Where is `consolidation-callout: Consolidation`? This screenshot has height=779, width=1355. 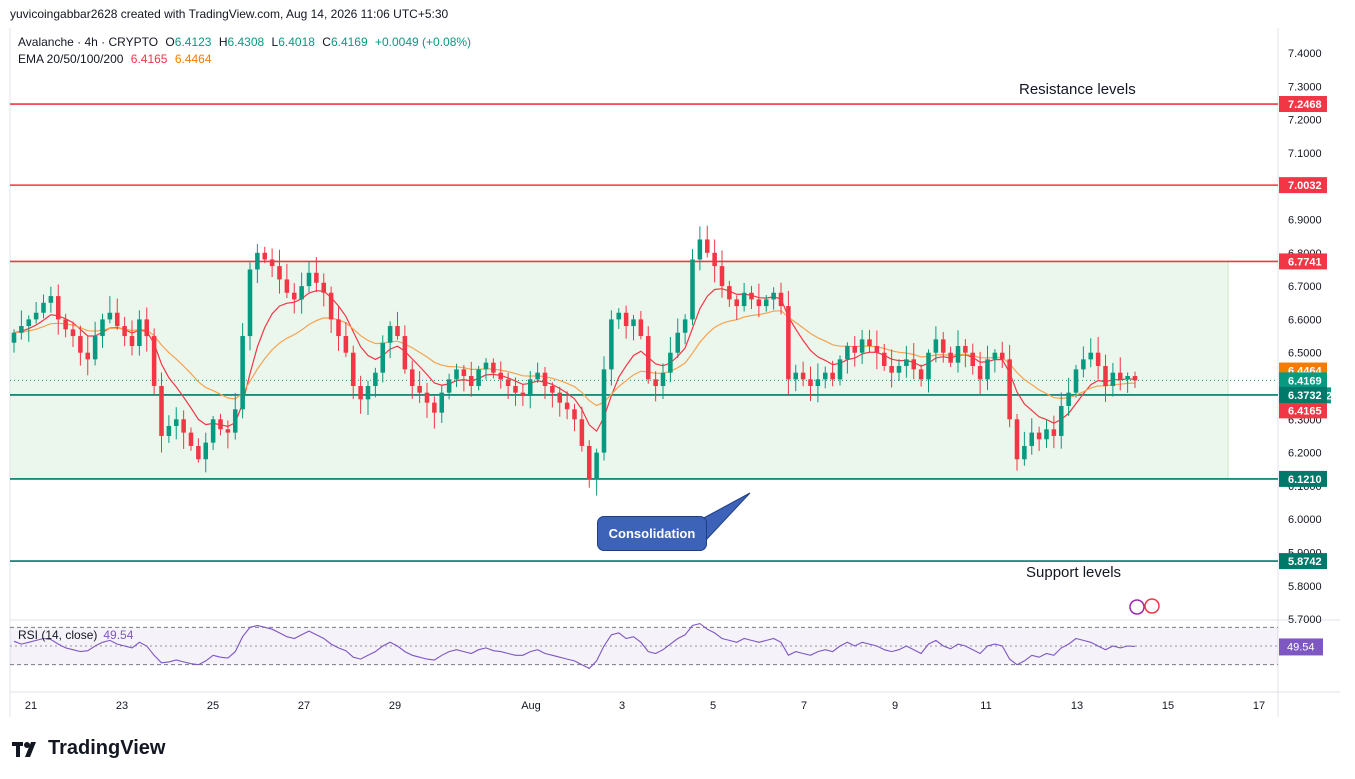 consolidation-callout: Consolidation is located at coordinates (652, 533).